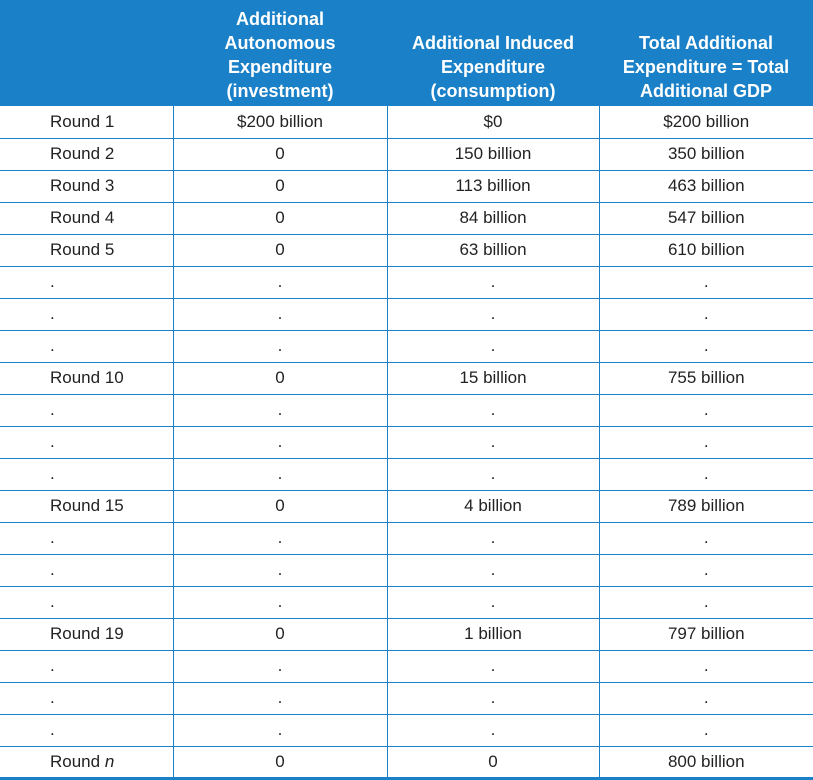 The image size is (813, 780). What do you see at coordinates (493, 122) in the screenshot?
I see `induced-cell: $0` at bounding box center [493, 122].